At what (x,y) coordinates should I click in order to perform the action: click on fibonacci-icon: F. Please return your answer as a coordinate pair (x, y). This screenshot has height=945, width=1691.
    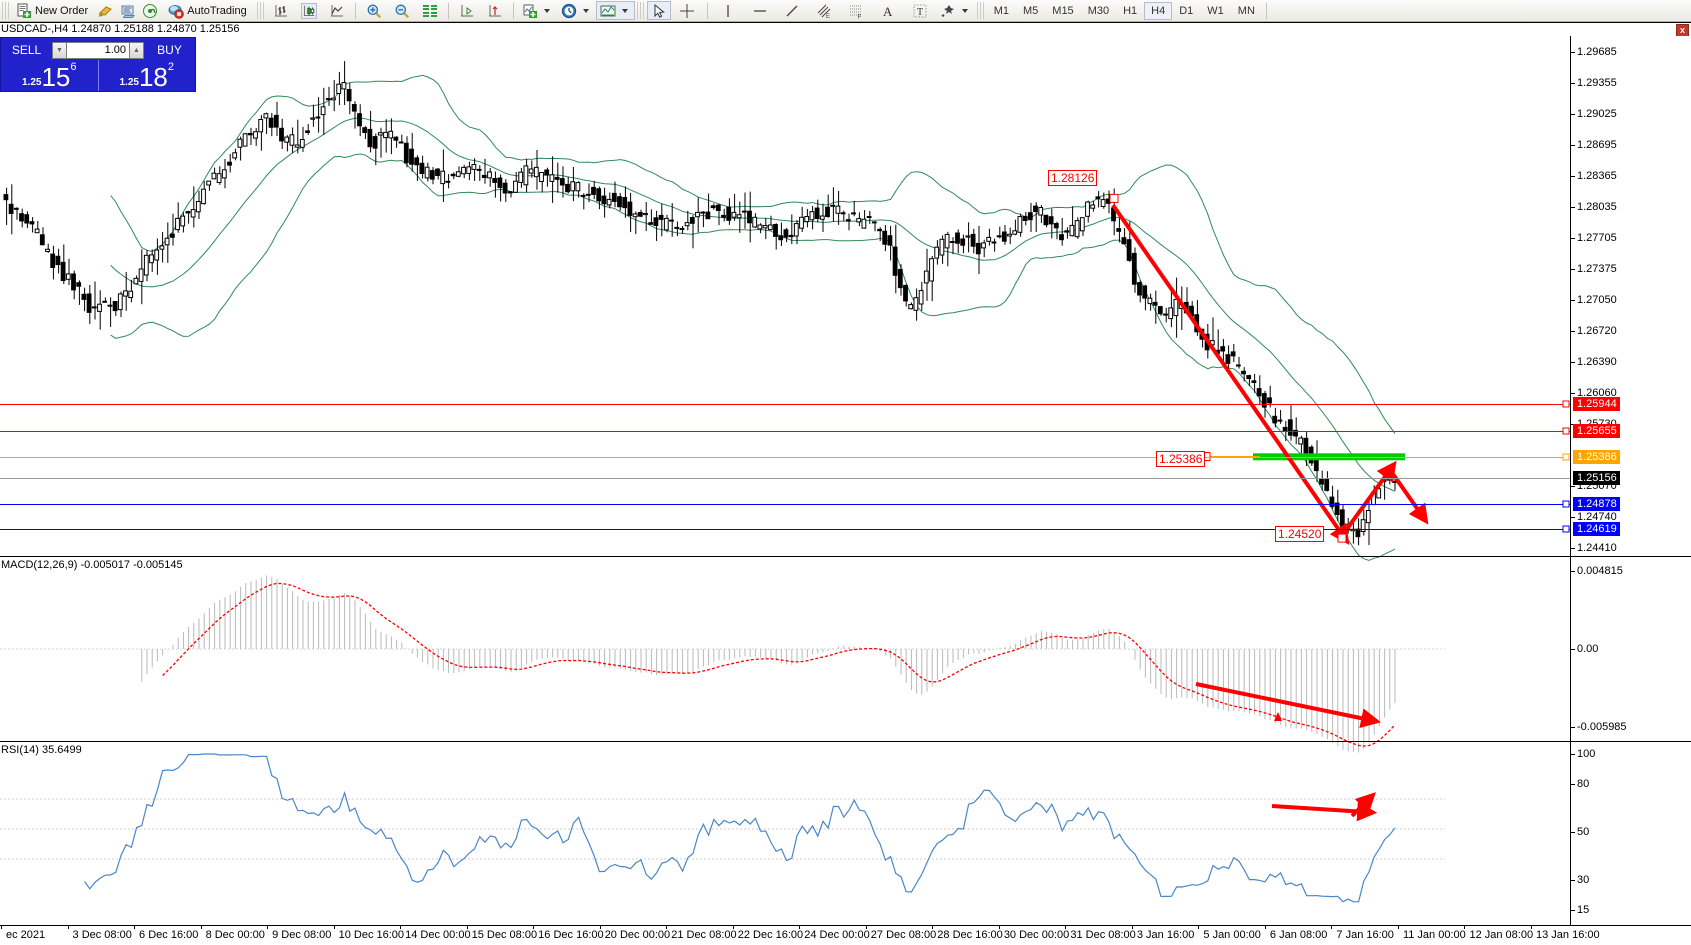
    Looking at the image, I should click on (856, 11).